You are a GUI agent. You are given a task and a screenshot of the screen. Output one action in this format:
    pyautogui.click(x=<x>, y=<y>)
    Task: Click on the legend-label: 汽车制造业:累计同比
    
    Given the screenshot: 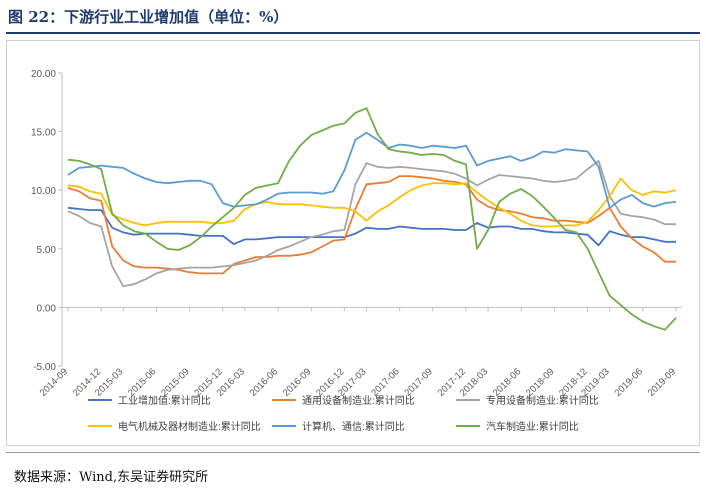 What is the action you would take?
    pyautogui.click(x=532, y=426)
    